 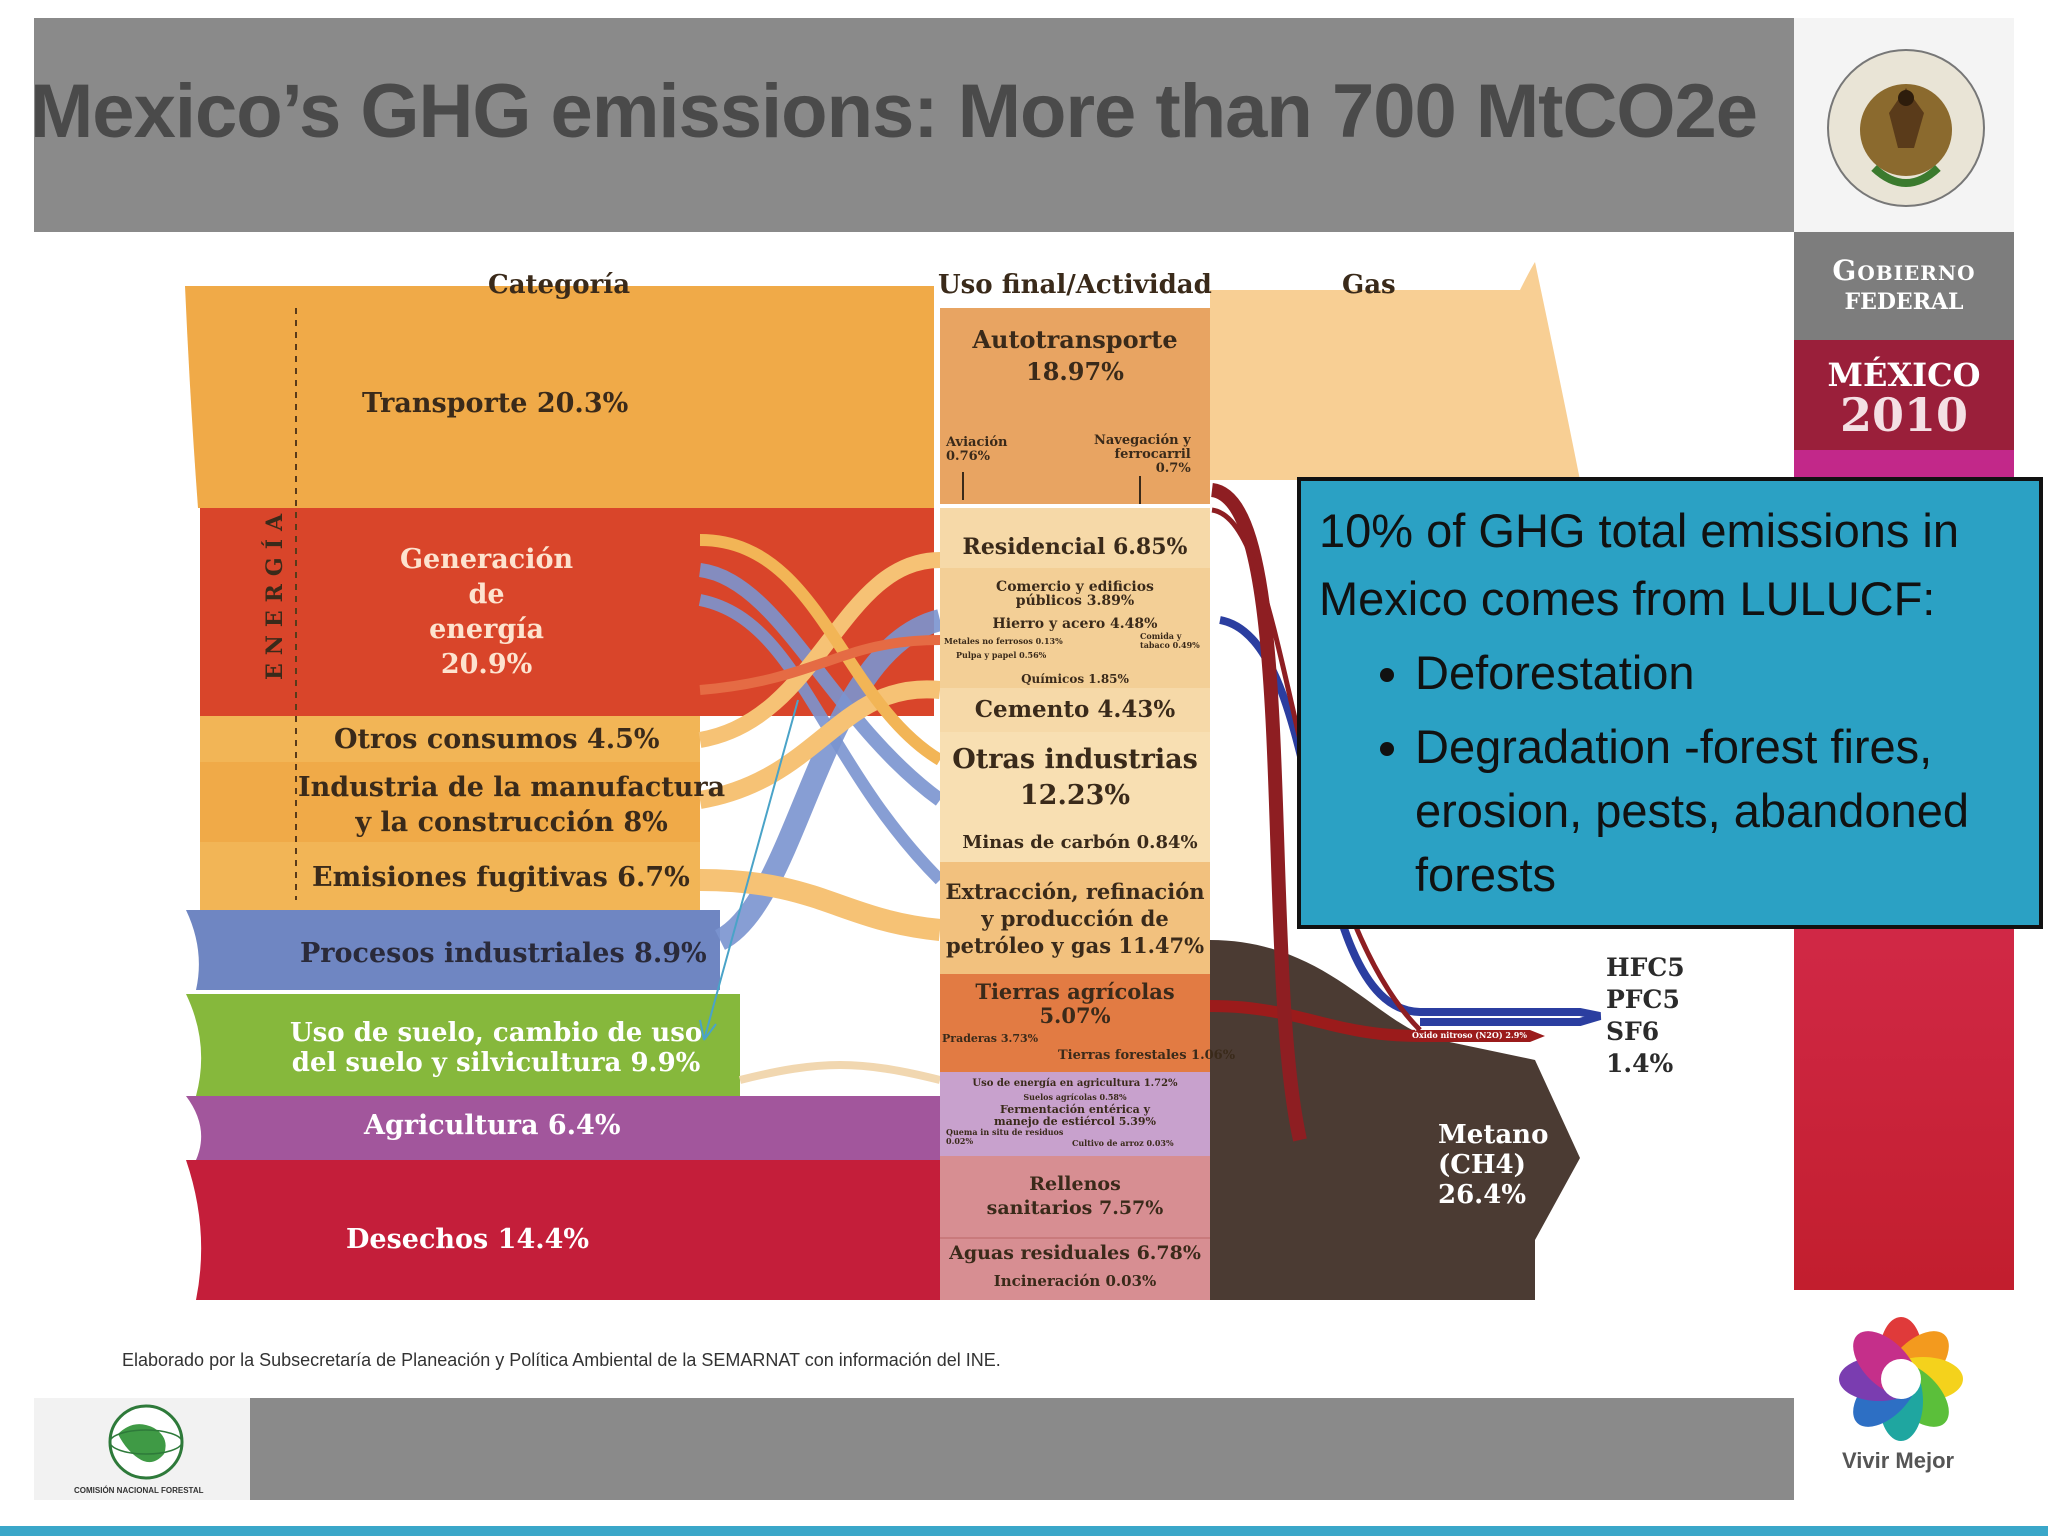 I want to click on band-transporte, so click(x=559, y=397).